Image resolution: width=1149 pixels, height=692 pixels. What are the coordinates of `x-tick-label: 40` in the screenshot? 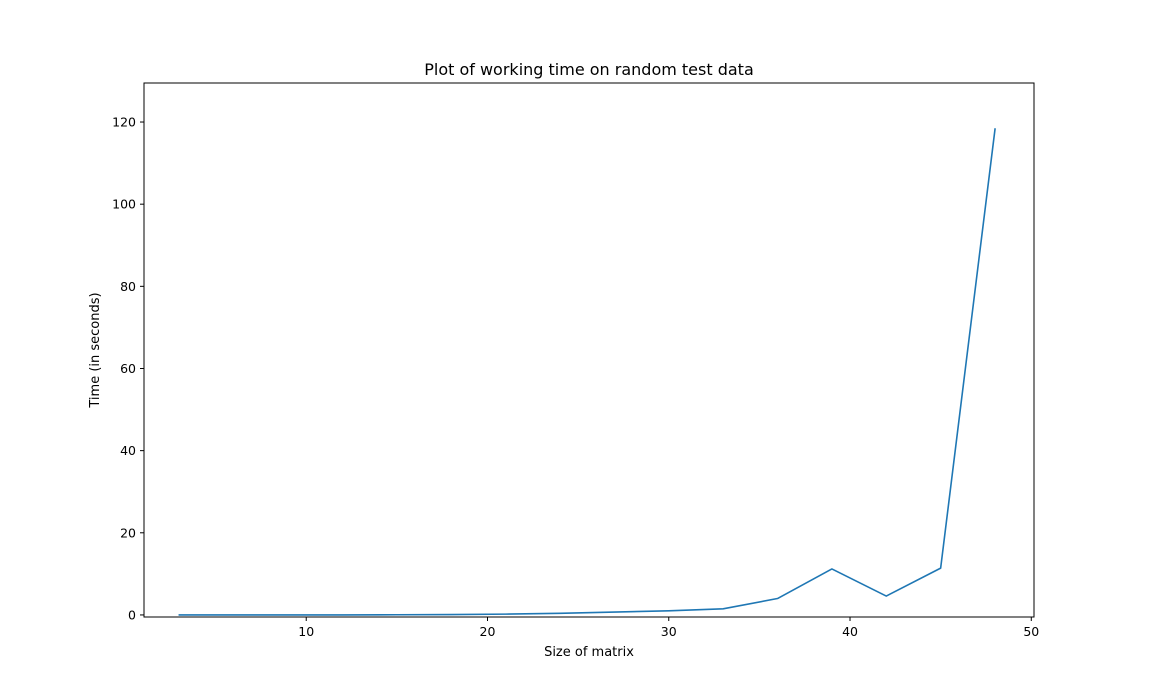 It's located at (850, 631).